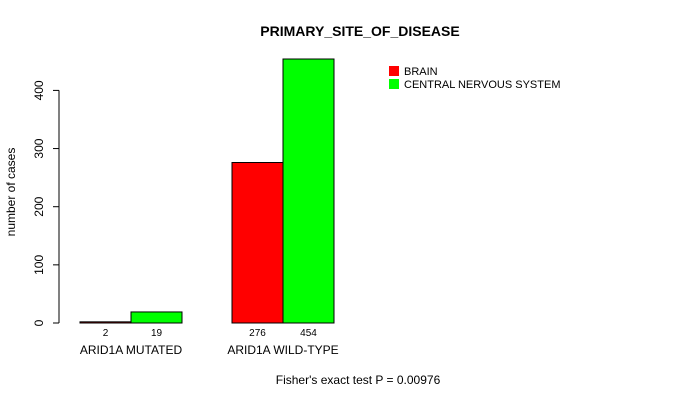  Describe the element at coordinates (39, 148) in the screenshot. I see `y-tick-label: 300` at that location.